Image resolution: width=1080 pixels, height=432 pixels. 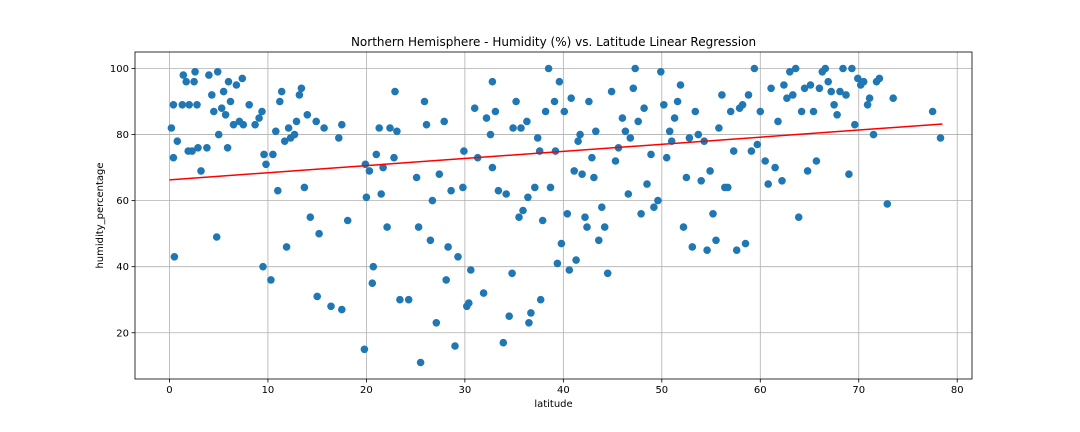 What do you see at coordinates (760, 390) in the screenshot?
I see `x-tick-label: 60` at bounding box center [760, 390].